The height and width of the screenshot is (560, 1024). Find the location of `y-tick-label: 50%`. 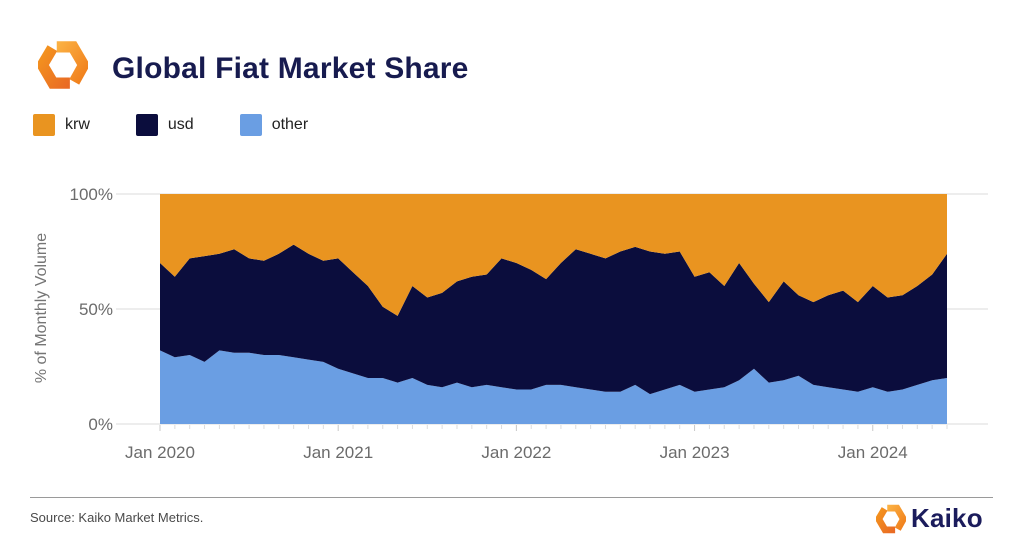

y-tick-label: 50% is located at coordinates (96, 309).